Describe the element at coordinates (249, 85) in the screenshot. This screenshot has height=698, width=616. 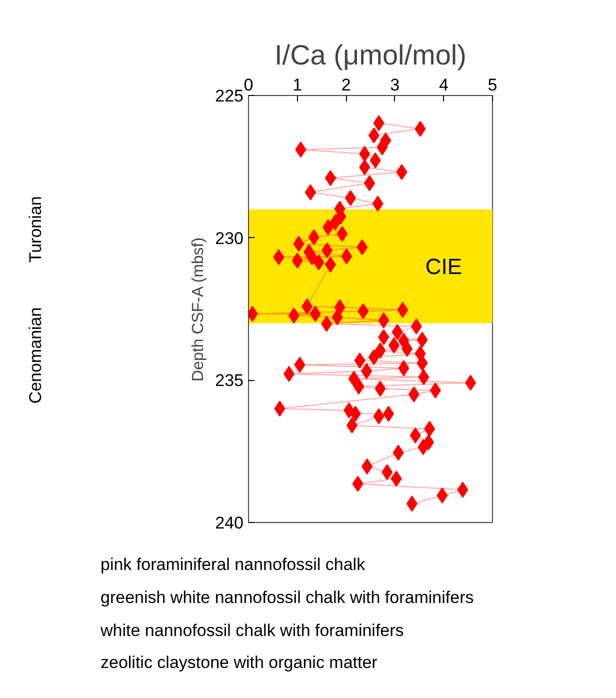
I see `x-tick-label: 0` at that location.